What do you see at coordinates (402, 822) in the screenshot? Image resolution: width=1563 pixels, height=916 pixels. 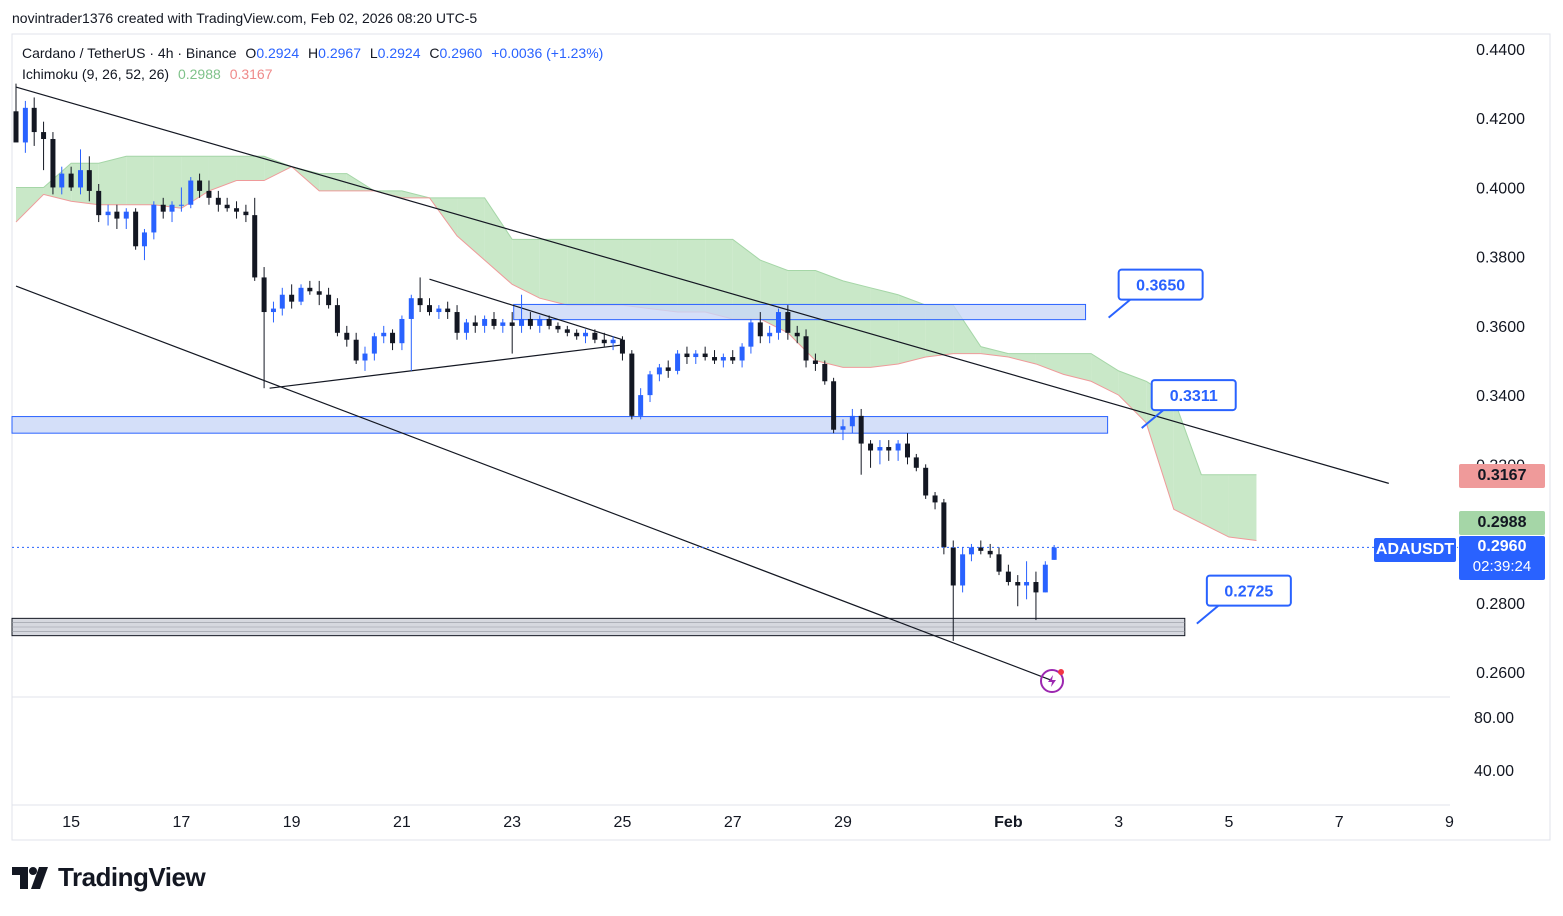 I see `time-tick: 21` at bounding box center [402, 822].